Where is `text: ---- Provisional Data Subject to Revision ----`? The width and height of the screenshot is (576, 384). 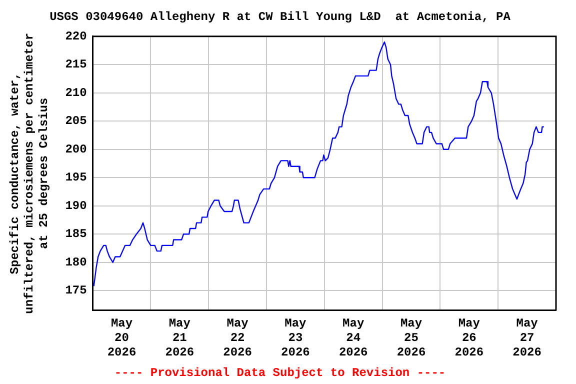
text: ---- Provisional Data Subject to Revision ---- is located at coordinates (280, 373).